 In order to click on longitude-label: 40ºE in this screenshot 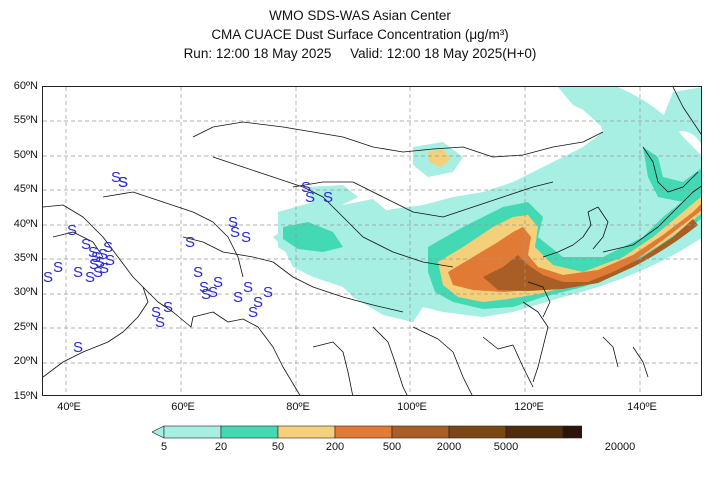, I will do `click(69, 407)`.